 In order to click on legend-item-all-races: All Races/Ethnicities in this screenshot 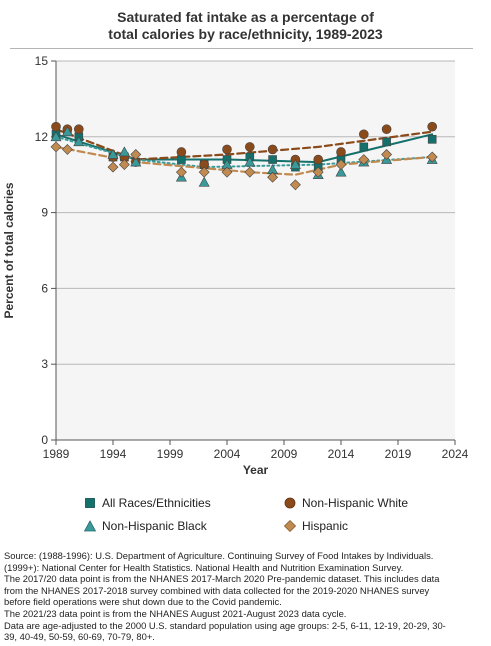, I will do `click(147, 503)`.